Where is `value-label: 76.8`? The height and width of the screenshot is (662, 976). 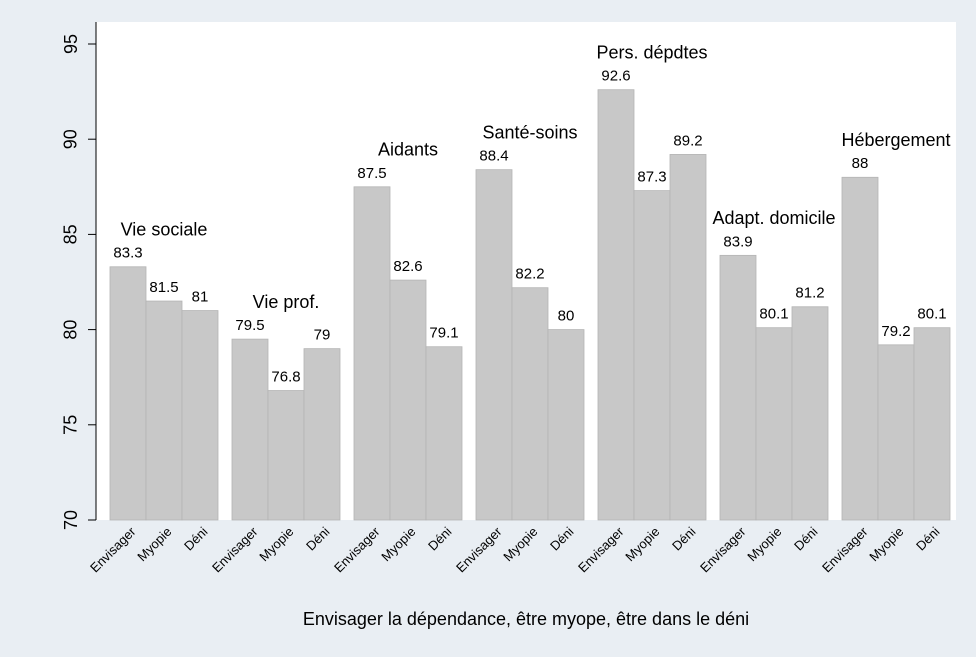
value-label: 76.8 is located at coordinates (285, 376).